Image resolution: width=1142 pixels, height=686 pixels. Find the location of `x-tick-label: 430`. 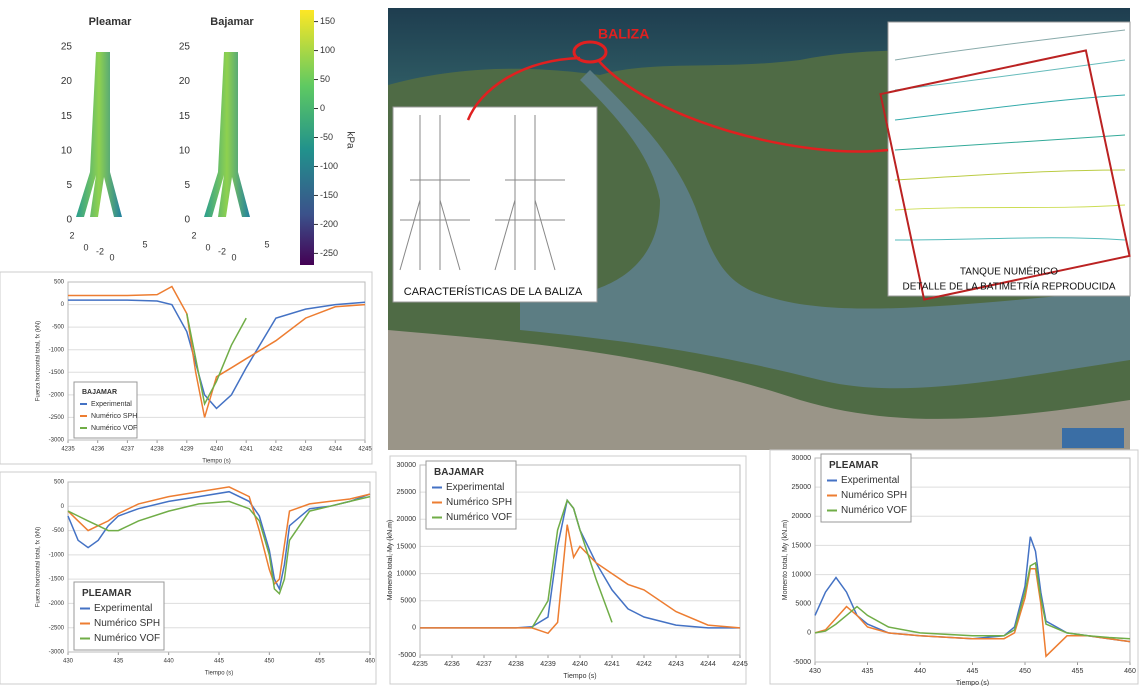

x-tick-label: 430 is located at coordinates (815, 671).